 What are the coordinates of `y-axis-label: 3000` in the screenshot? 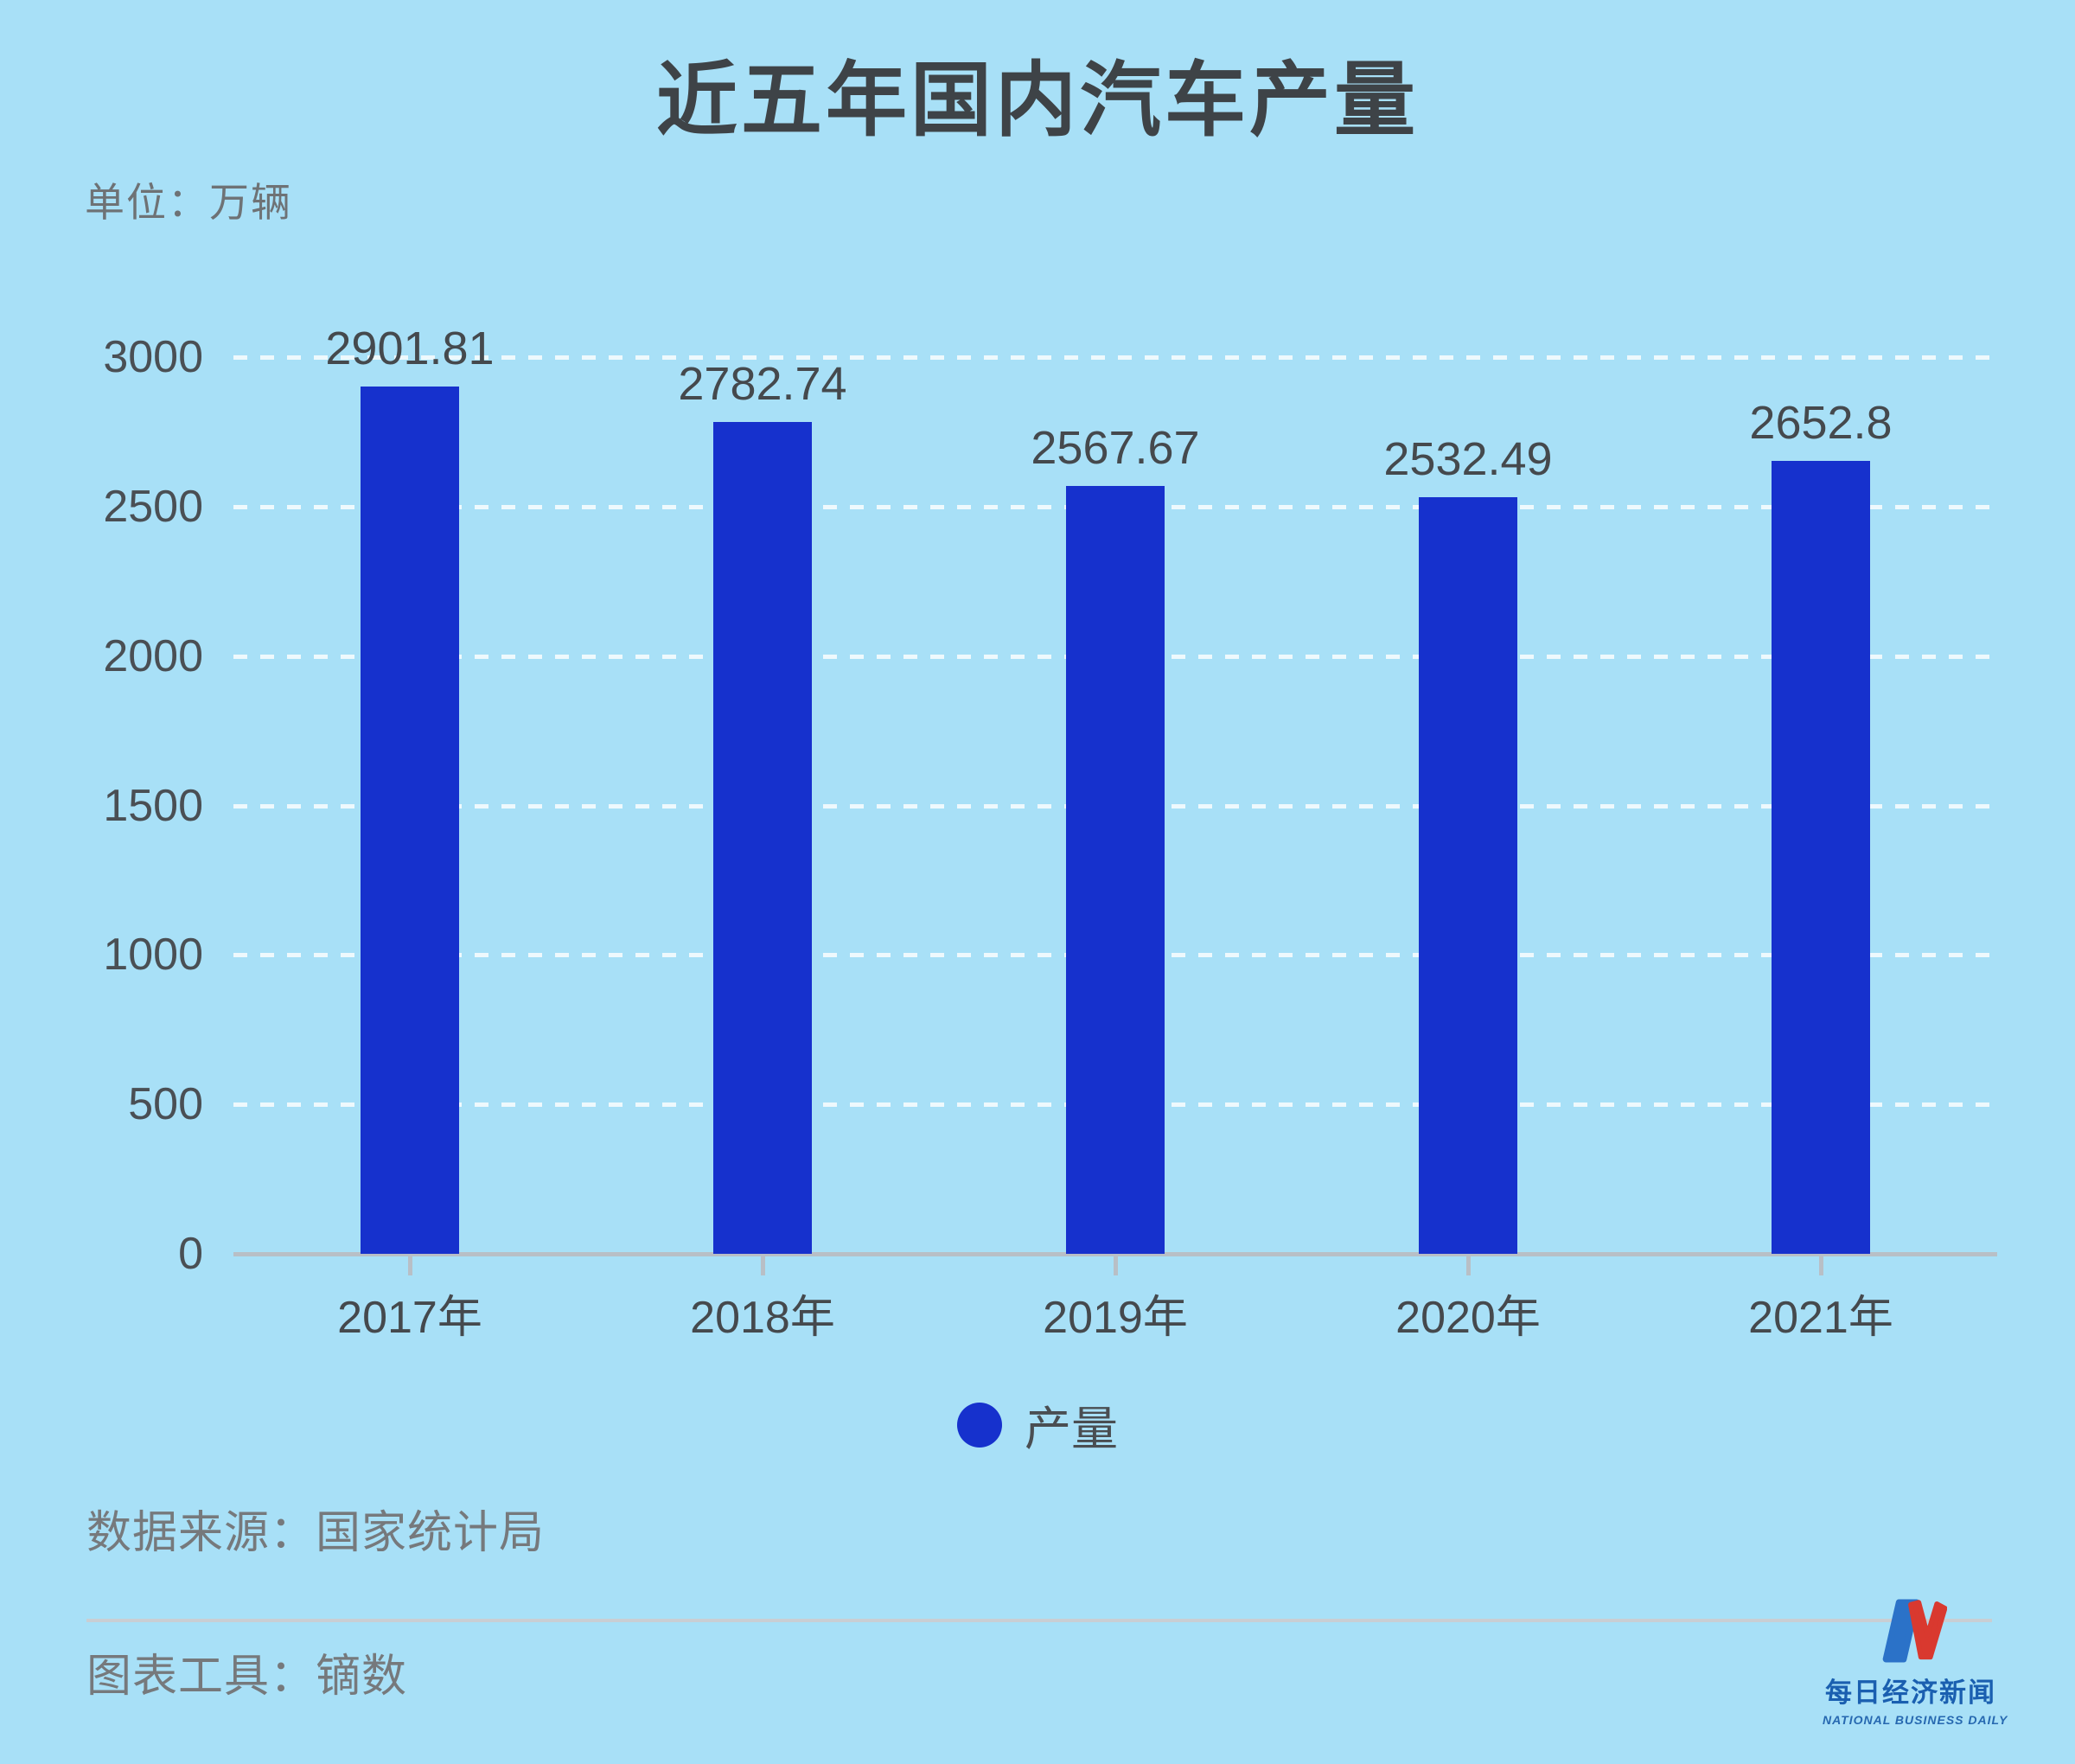 It's located at (153, 357).